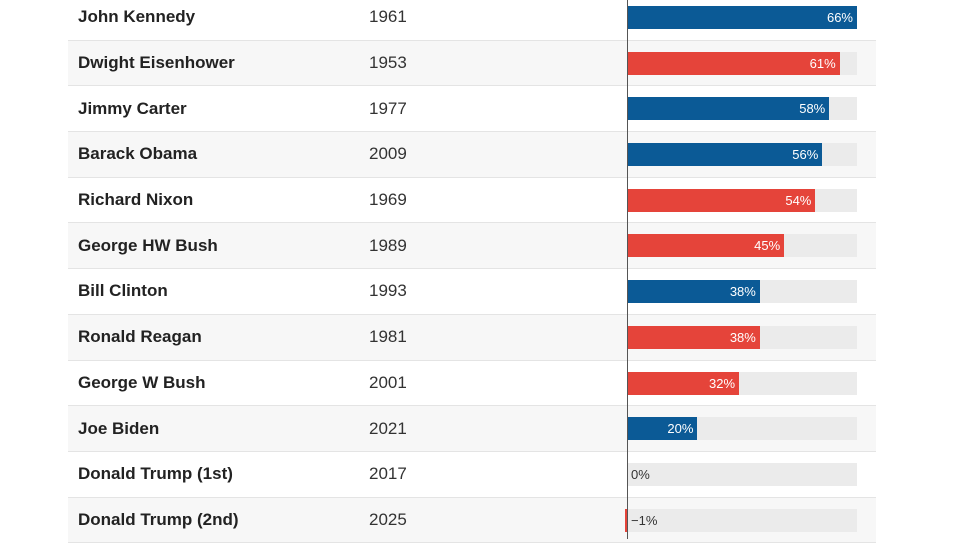  Describe the element at coordinates (472, 63) in the screenshot. I see `table-row: Dwight Eisenhower 1953 61%` at that location.